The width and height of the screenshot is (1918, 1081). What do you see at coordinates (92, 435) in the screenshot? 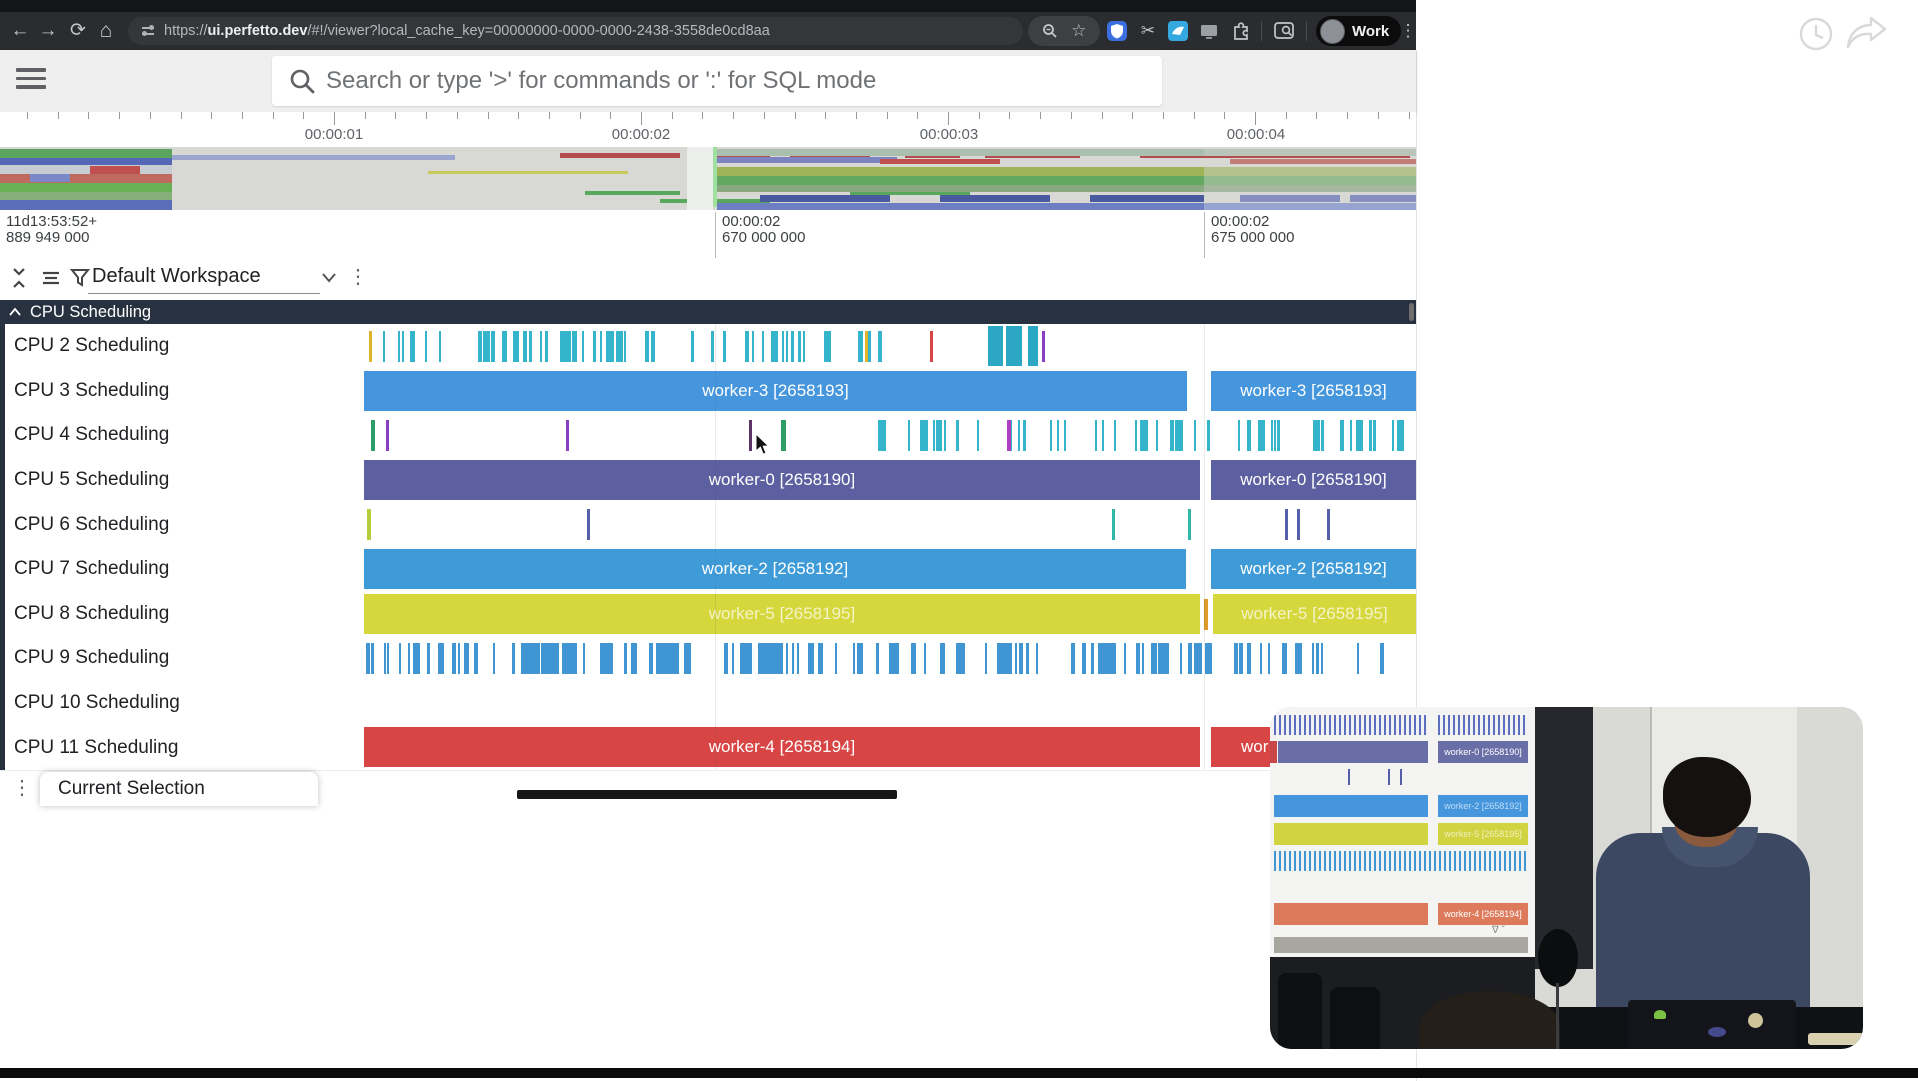
I see `track-label: CPU 4 Scheduling` at bounding box center [92, 435].